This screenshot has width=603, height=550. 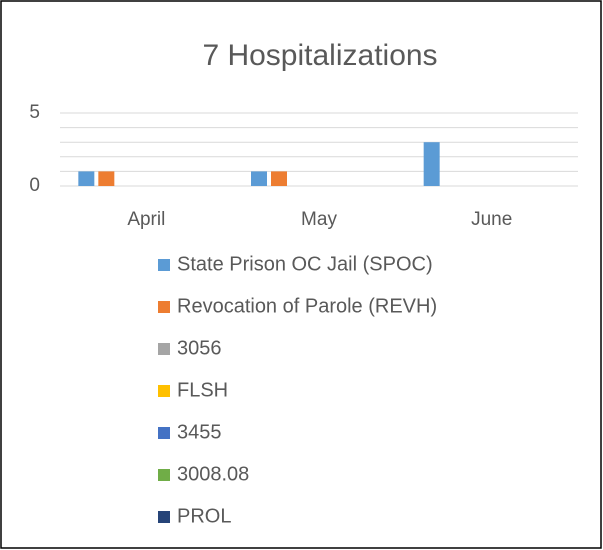 I want to click on y-tick-label: 5, so click(x=34, y=112).